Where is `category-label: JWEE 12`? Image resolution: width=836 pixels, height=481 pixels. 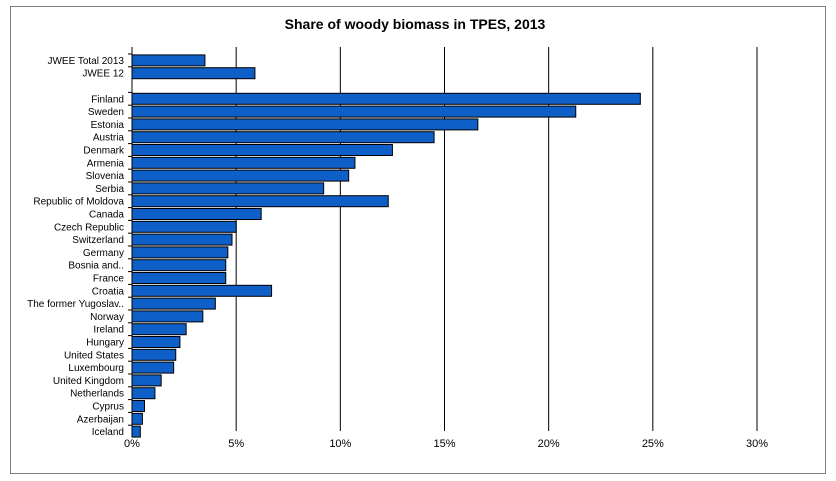 category-label: JWEE 12 is located at coordinates (103, 74).